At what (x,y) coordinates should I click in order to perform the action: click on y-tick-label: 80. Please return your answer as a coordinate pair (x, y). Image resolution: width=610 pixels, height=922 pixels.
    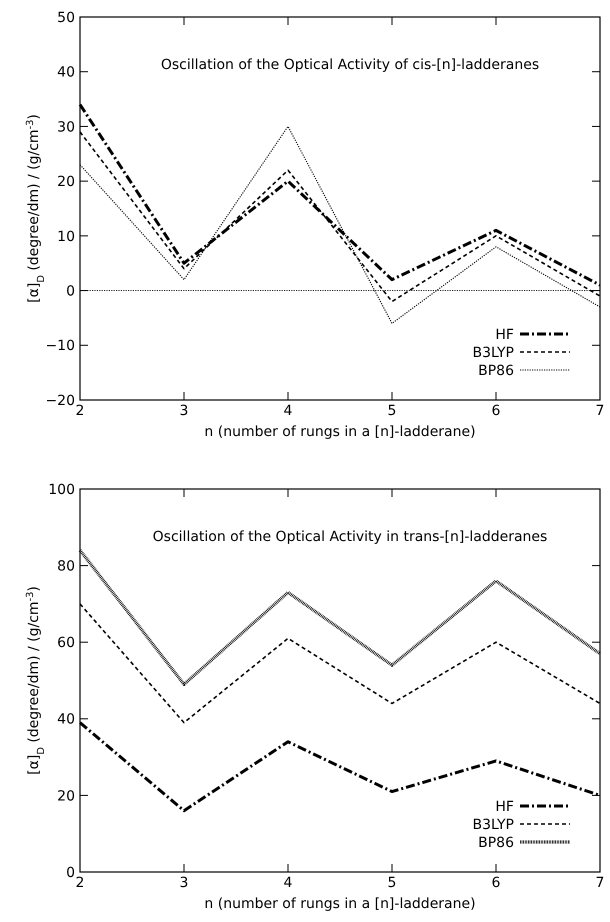
    Looking at the image, I should click on (66, 566).